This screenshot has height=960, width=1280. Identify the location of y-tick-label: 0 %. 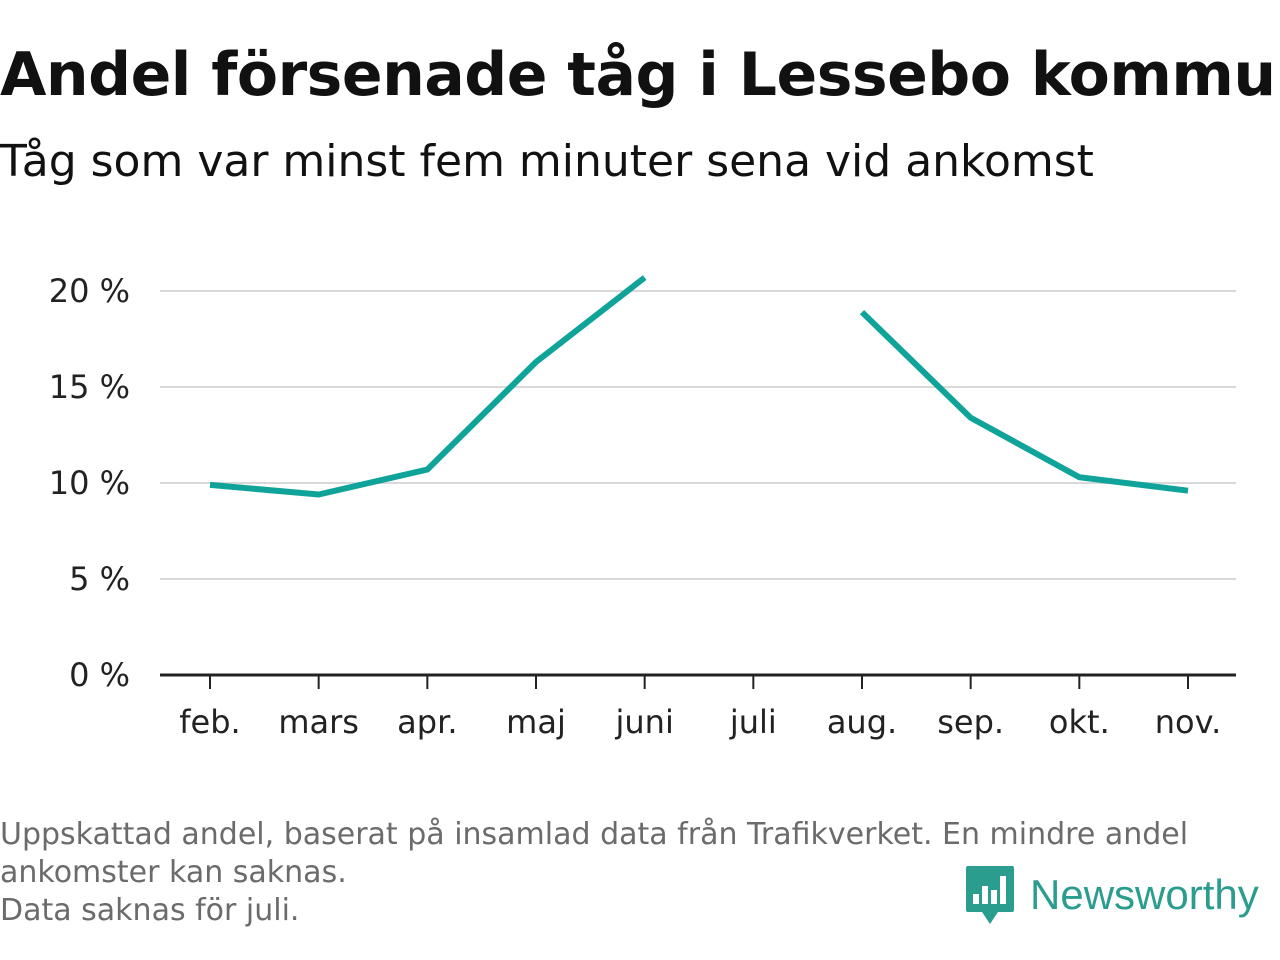
(99, 675).